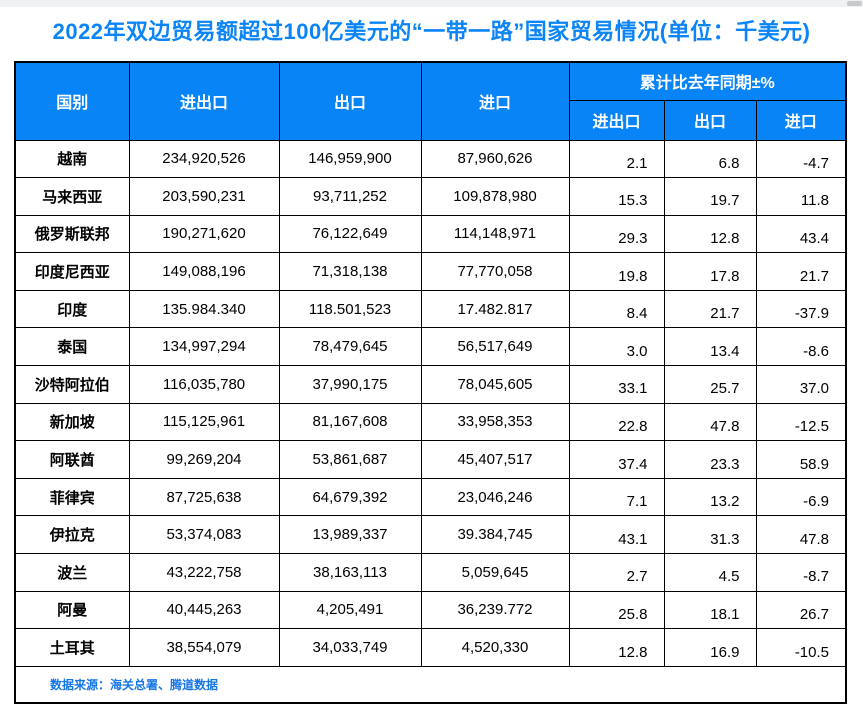 The width and height of the screenshot is (863, 710). What do you see at coordinates (350, 610) in the screenshot?
I see `export-cell: 4,205,491` at bounding box center [350, 610].